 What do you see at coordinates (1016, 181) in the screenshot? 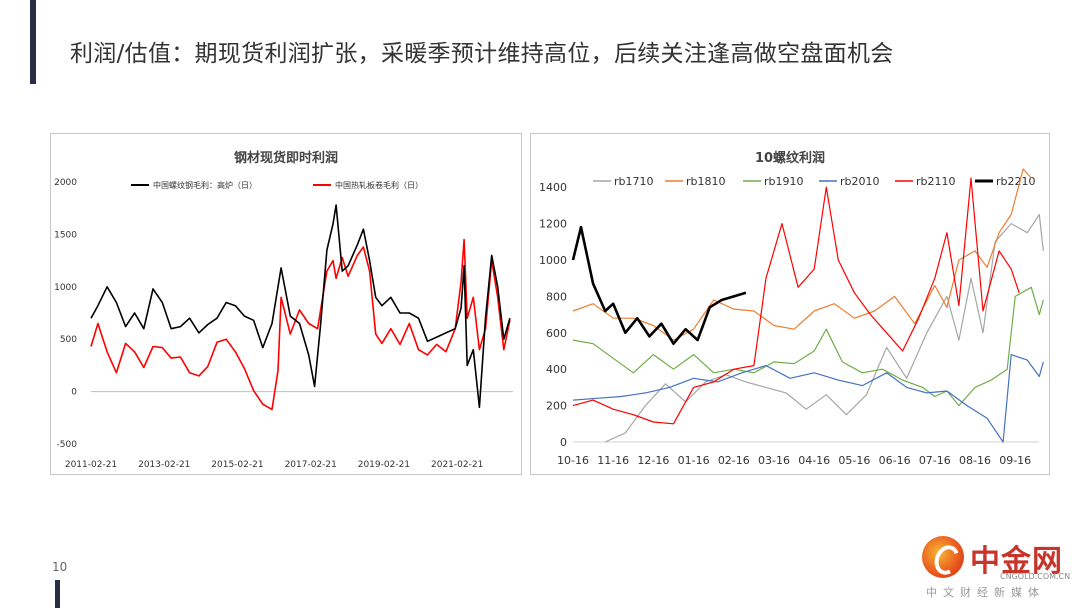
I see `legend-label: rb2210` at bounding box center [1016, 181].